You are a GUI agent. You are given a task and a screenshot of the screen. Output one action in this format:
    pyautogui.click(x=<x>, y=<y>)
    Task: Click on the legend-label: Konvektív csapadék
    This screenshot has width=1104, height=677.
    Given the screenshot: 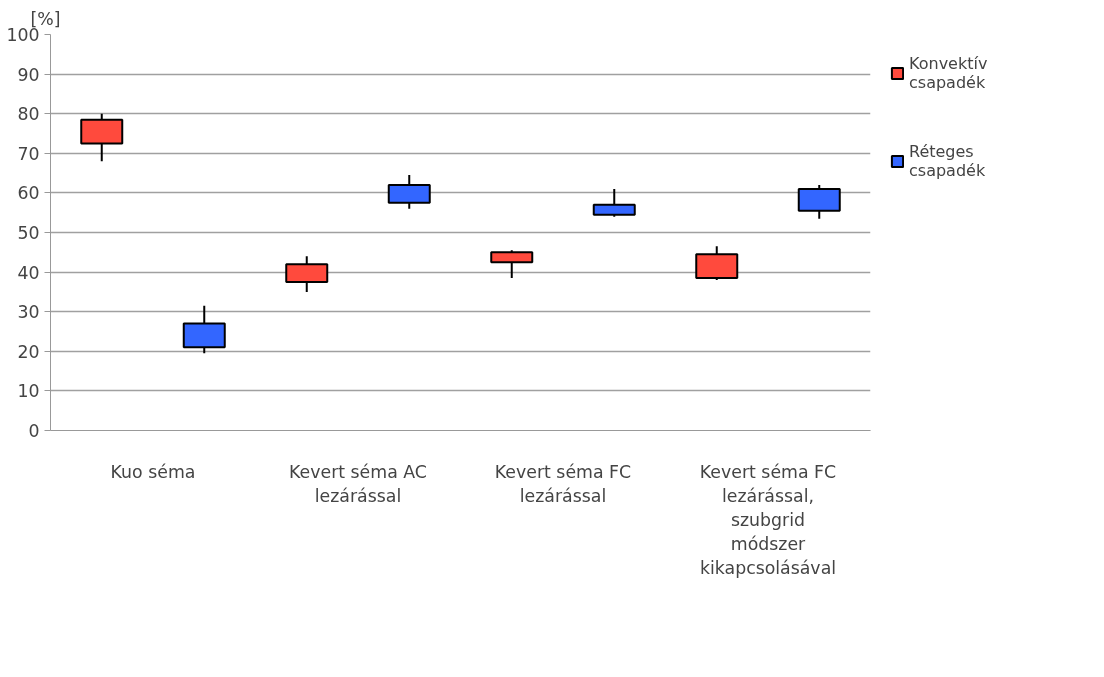 What is the action you would take?
    pyautogui.click(x=948, y=73)
    